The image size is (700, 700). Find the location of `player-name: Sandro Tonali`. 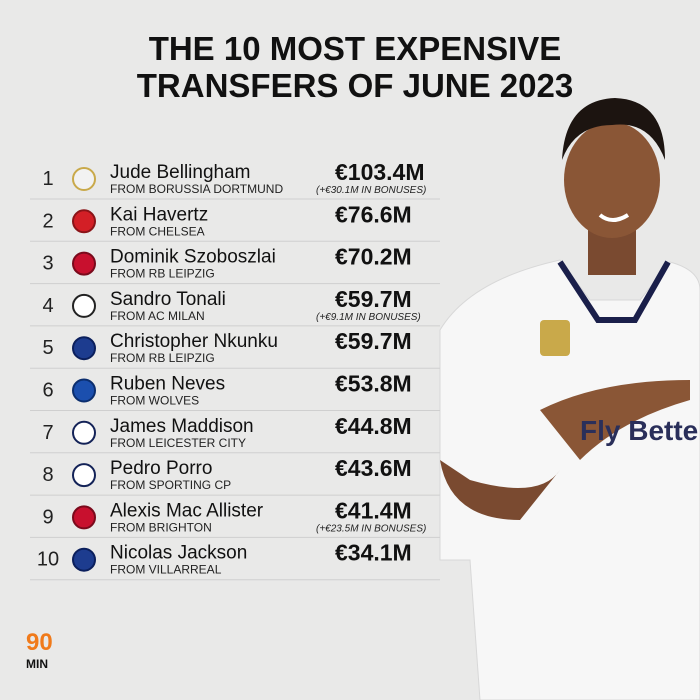

player-name: Sandro Tonali is located at coordinates (168, 299).